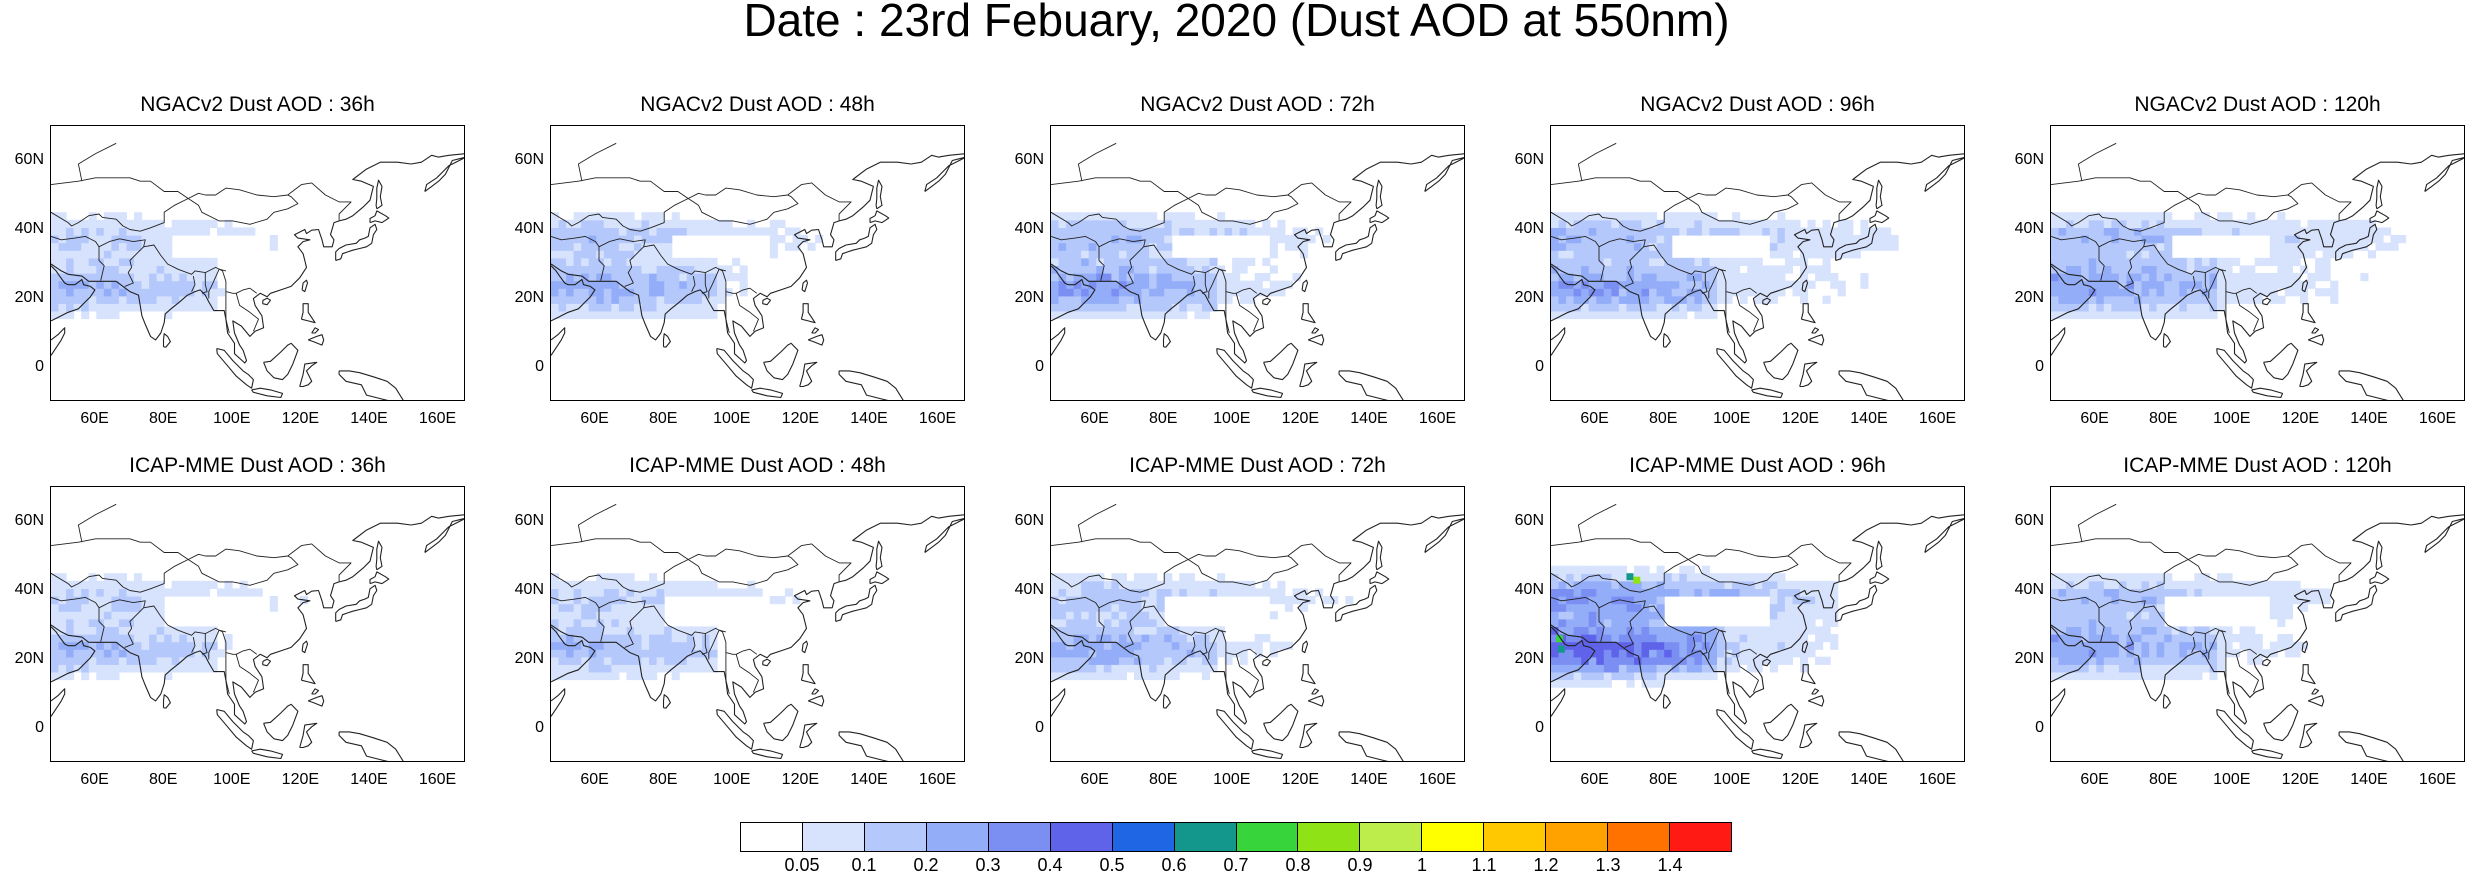  I want to click on colorbar-label: 0.4, so click(1050, 865).